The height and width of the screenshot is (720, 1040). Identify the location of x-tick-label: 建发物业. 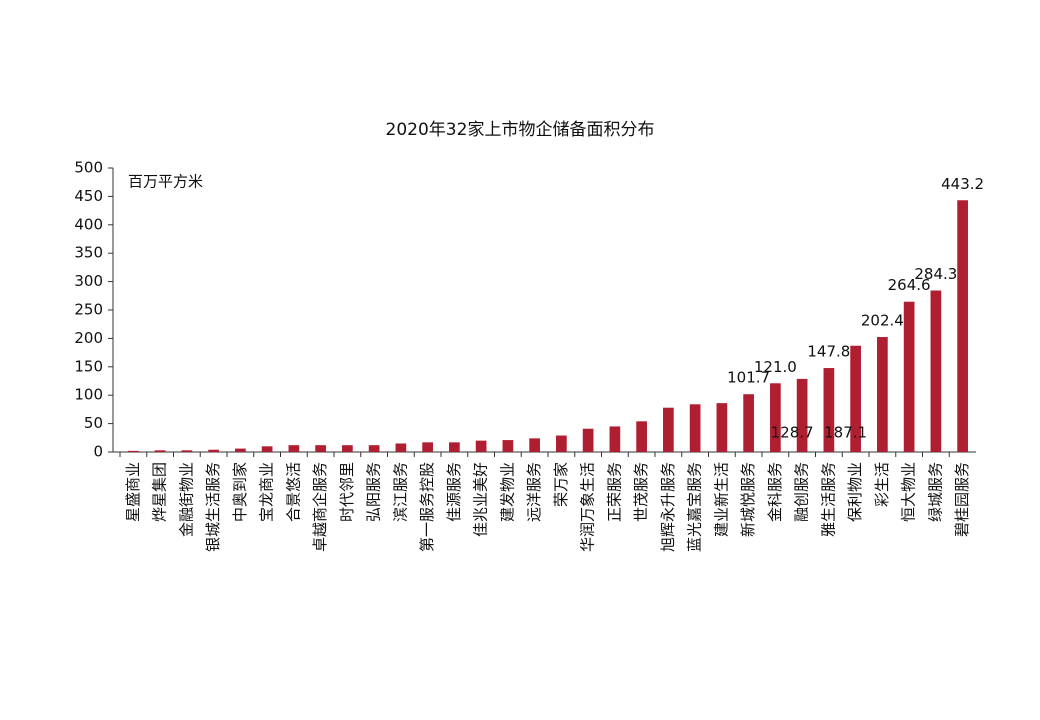
(507, 492).